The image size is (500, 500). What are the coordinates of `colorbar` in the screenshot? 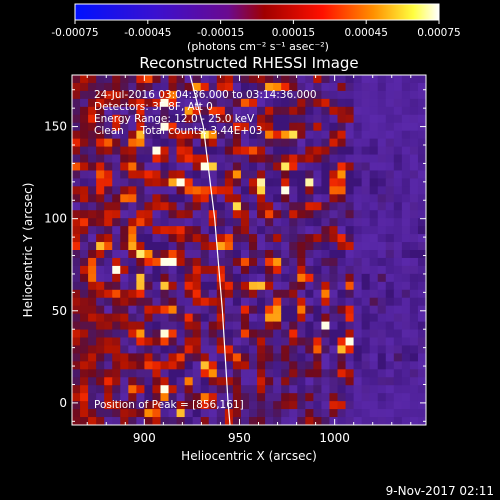 It's located at (257, 12).